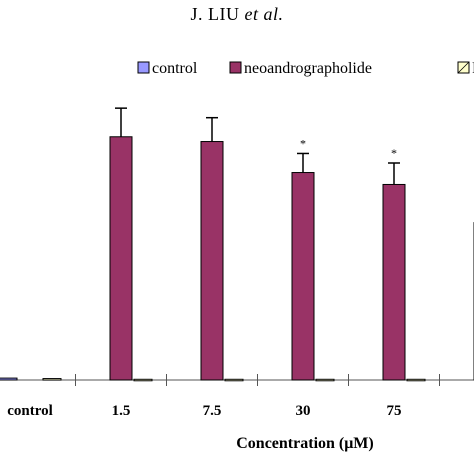  Describe the element at coordinates (394, 411) in the screenshot. I see `x-tick-label: 75` at that location.